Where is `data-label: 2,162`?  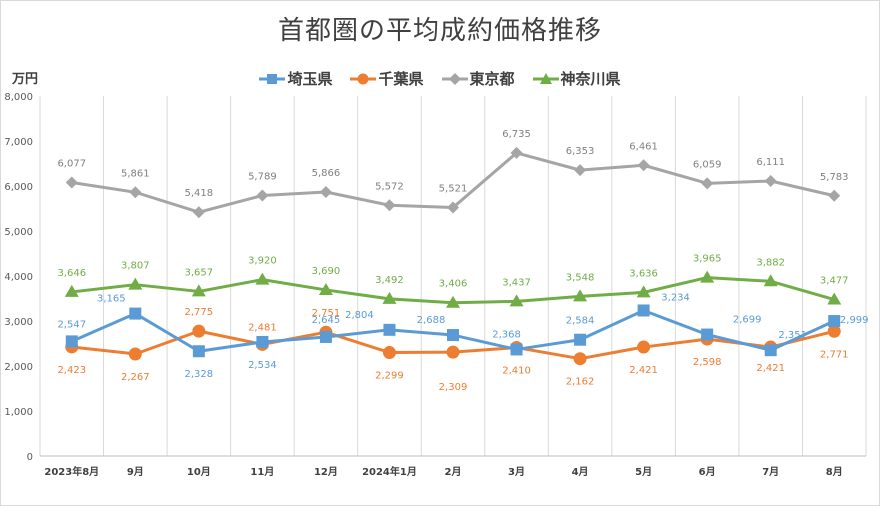
data-label: 2,162 is located at coordinates (580, 382).